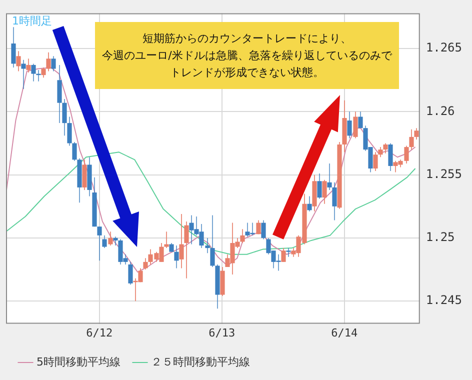 The image size is (472, 380). Describe the element at coordinates (222, 333) in the screenshot. I see `x-tick-label: 6/13` at that location.